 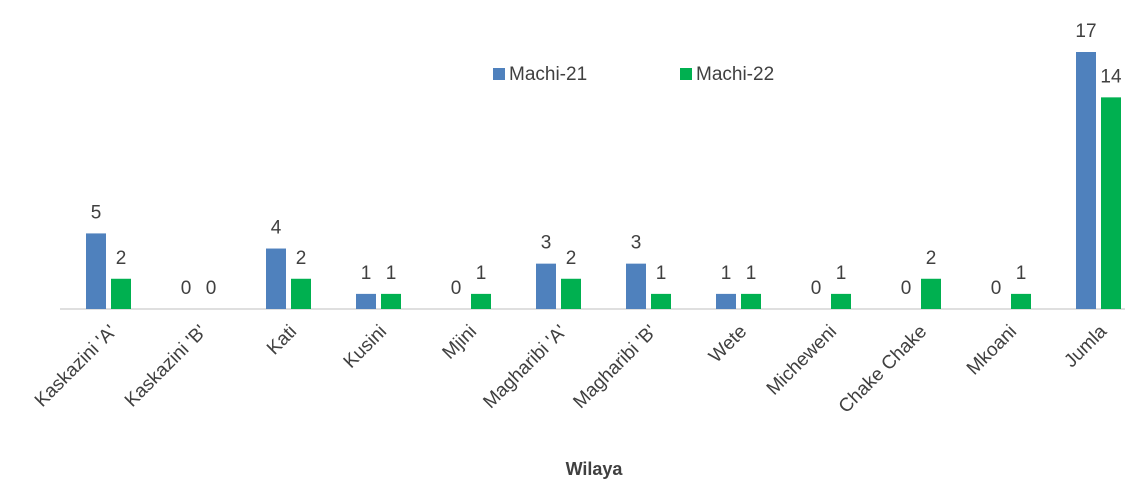 I want to click on value-label: 5, so click(x=96, y=212).